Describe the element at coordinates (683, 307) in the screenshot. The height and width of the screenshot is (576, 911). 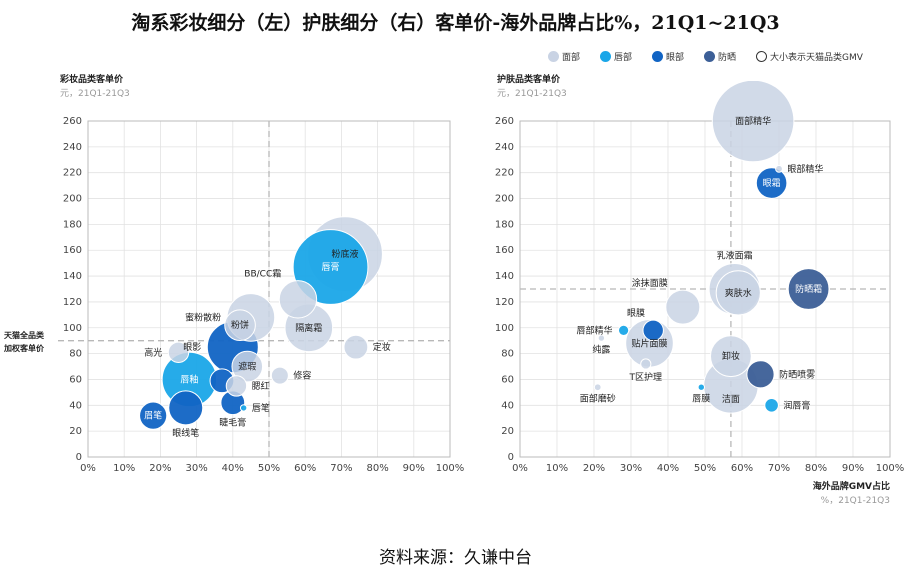
I see `bubble-涂抹面膜` at that location.